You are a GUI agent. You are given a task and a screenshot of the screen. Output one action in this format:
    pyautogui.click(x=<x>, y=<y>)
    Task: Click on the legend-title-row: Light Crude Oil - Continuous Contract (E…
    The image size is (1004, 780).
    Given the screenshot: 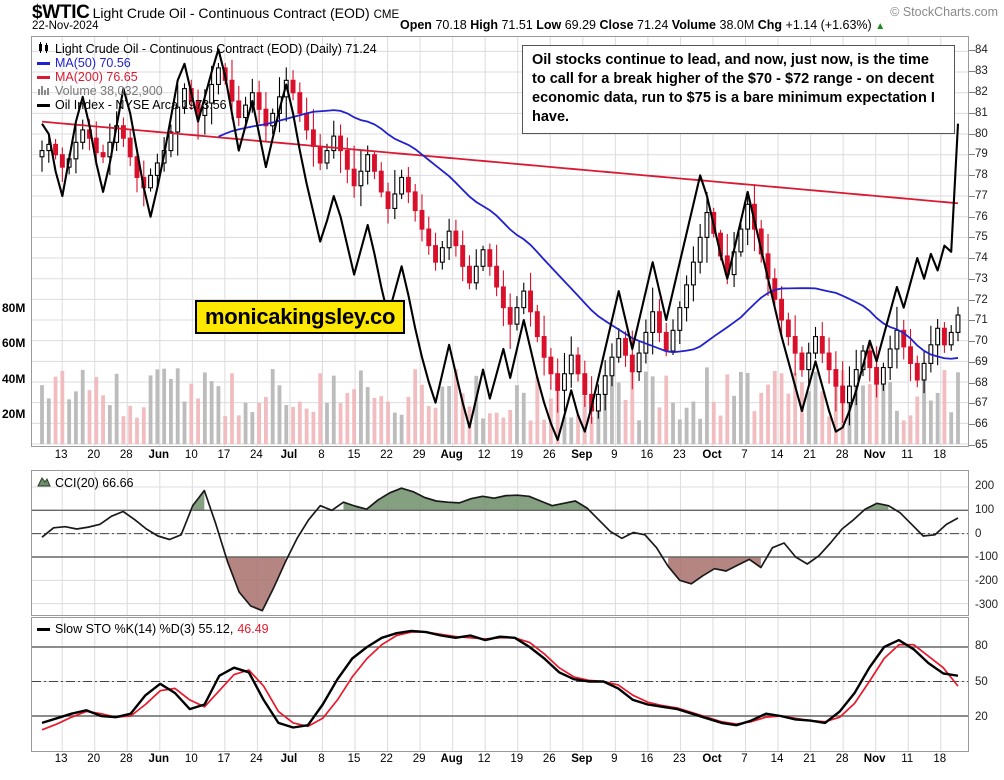 What is the action you would take?
    pyautogui.click(x=207, y=49)
    